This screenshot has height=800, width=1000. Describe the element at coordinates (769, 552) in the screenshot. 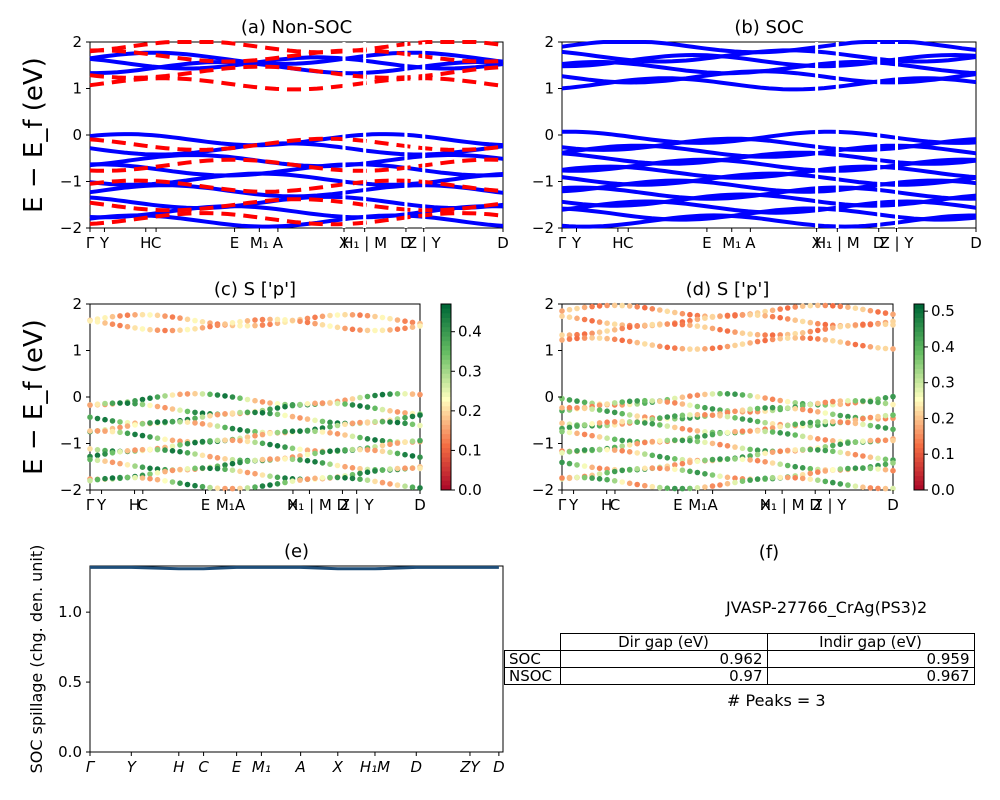

I see `panel-f-title: (f)` at that location.